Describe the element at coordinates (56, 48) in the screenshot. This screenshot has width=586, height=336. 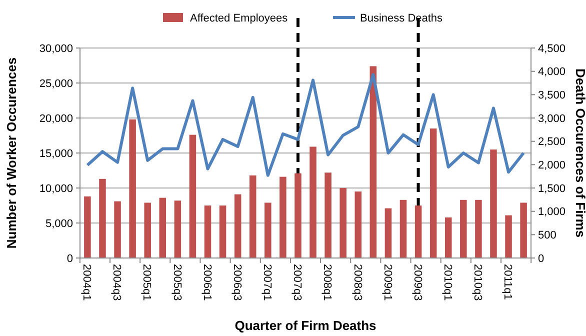
I see `y-tick-label: 30,000` at that location.